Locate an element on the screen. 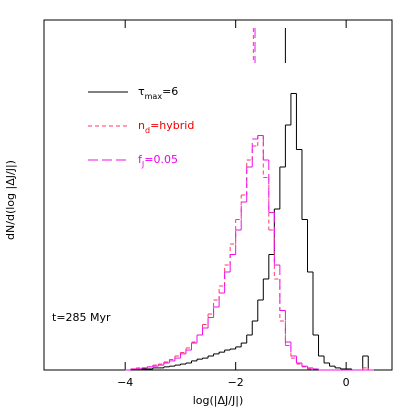 Image resolution: width=415 pixels, height=419 pixels. legend-label: fJ=0.05 is located at coordinates (158, 161).